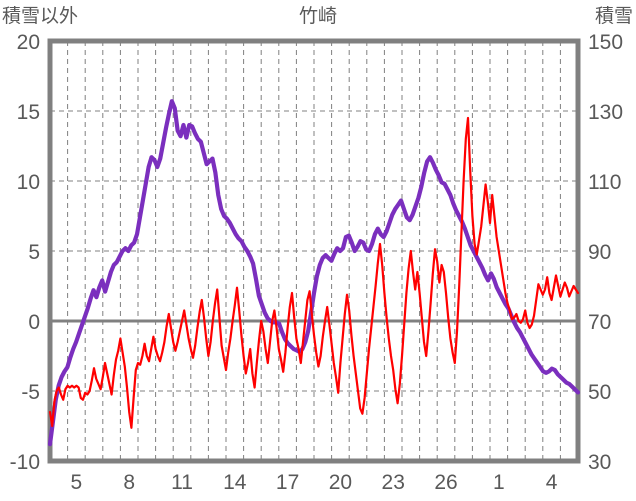  Describe the element at coordinates (25, 462) in the screenshot. I see `svg-text: -10` at that location.